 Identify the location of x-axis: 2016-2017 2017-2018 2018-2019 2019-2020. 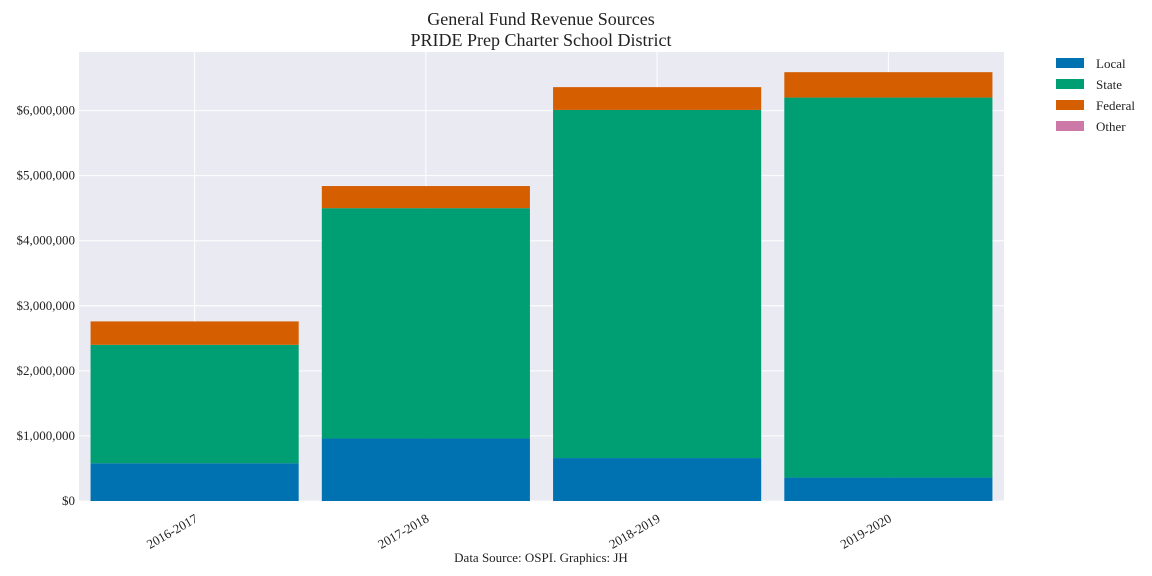
(519, 530).